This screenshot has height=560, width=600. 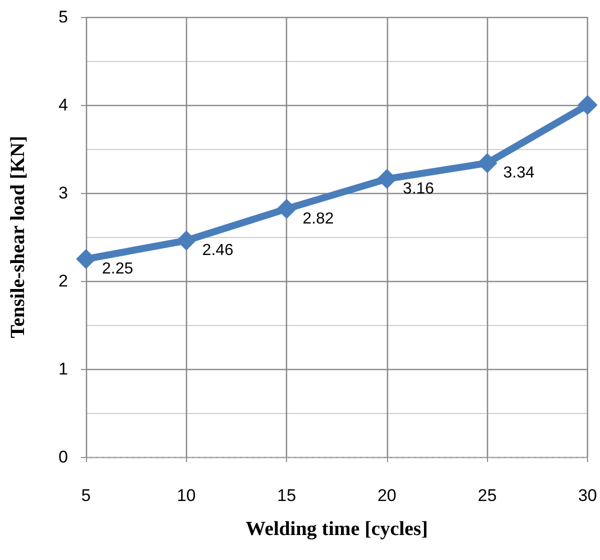 What do you see at coordinates (337, 529) in the screenshot?
I see `x-axis-title: Welding time [cycles]` at bounding box center [337, 529].